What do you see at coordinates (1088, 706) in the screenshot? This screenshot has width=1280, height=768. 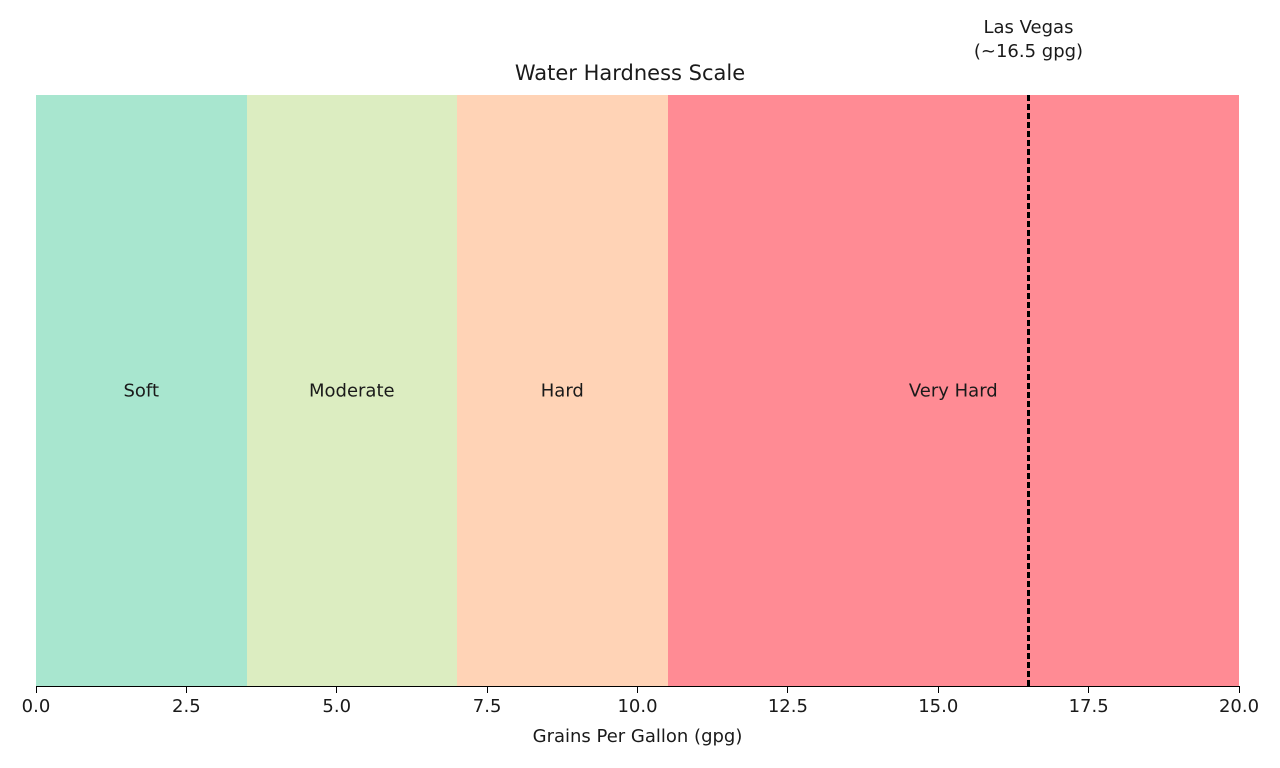 I see `x-tick-label: 17.5` at bounding box center [1088, 706].